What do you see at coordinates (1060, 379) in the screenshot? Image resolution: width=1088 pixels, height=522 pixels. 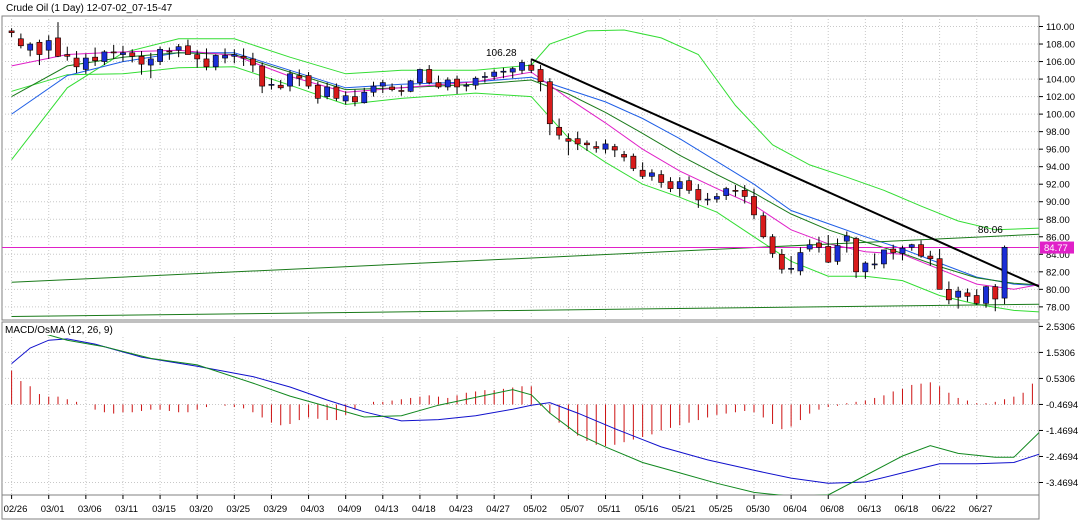 I see `macd-tick-label: 0.5306` at bounding box center [1060, 379].